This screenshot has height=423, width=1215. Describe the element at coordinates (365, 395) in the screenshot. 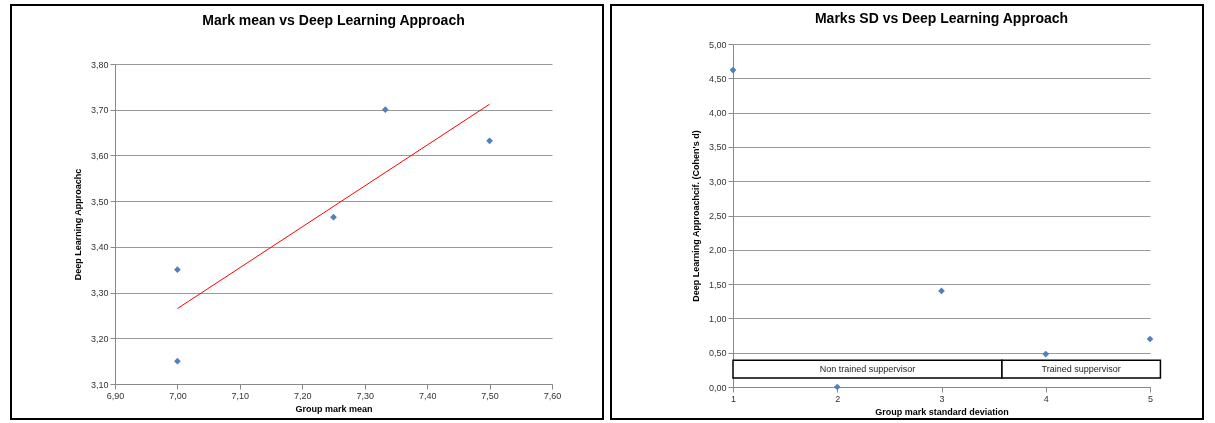

I see `x-tick-label: 7,30` at that location.